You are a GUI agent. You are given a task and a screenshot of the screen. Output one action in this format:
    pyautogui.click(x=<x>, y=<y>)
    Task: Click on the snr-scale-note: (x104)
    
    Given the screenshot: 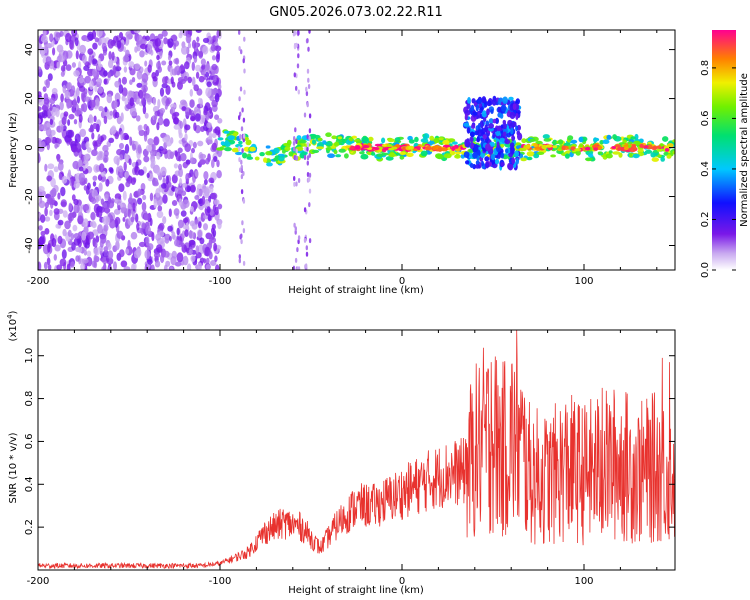 What is the action you would take?
    pyautogui.click(x=12, y=325)
    